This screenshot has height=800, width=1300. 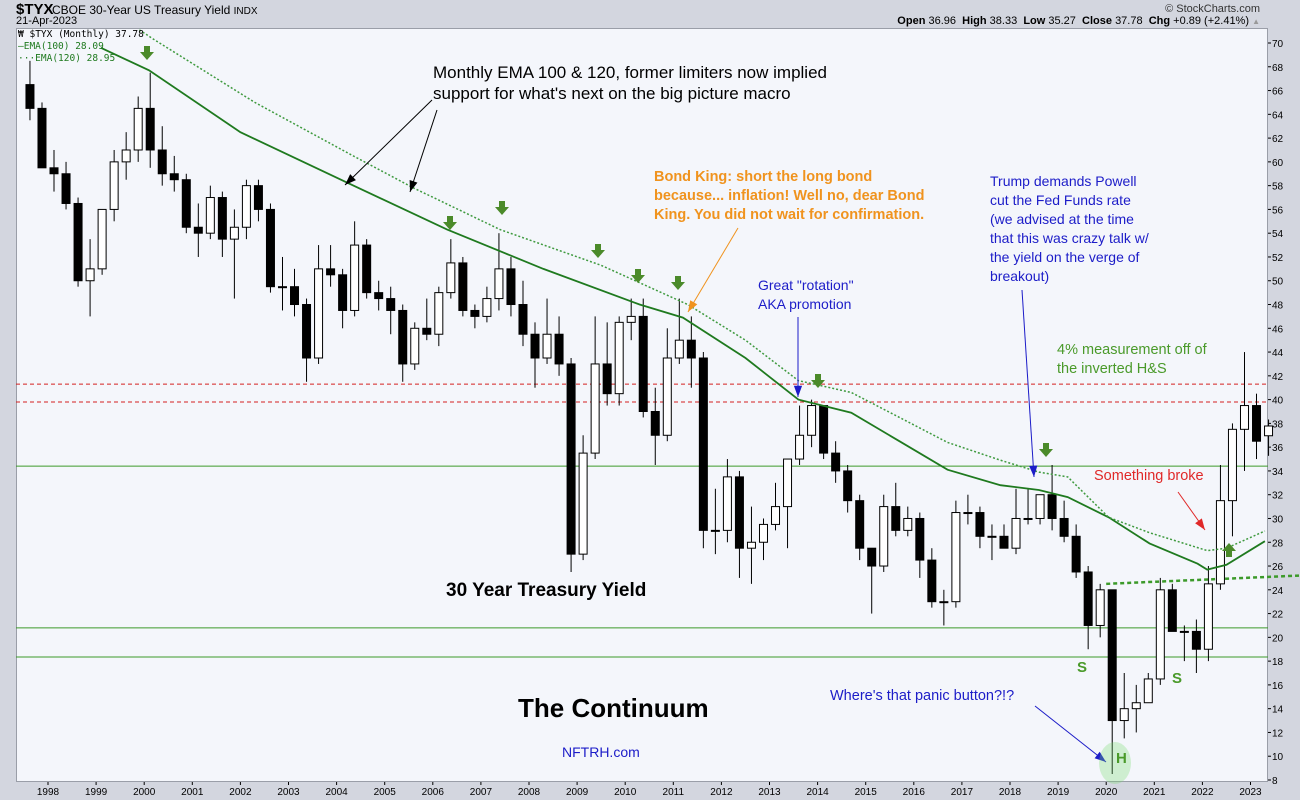 What do you see at coordinates (1212, 9) in the screenshot?
I see `brand: © StockCharts.com` at bounding box center [1212, 9].